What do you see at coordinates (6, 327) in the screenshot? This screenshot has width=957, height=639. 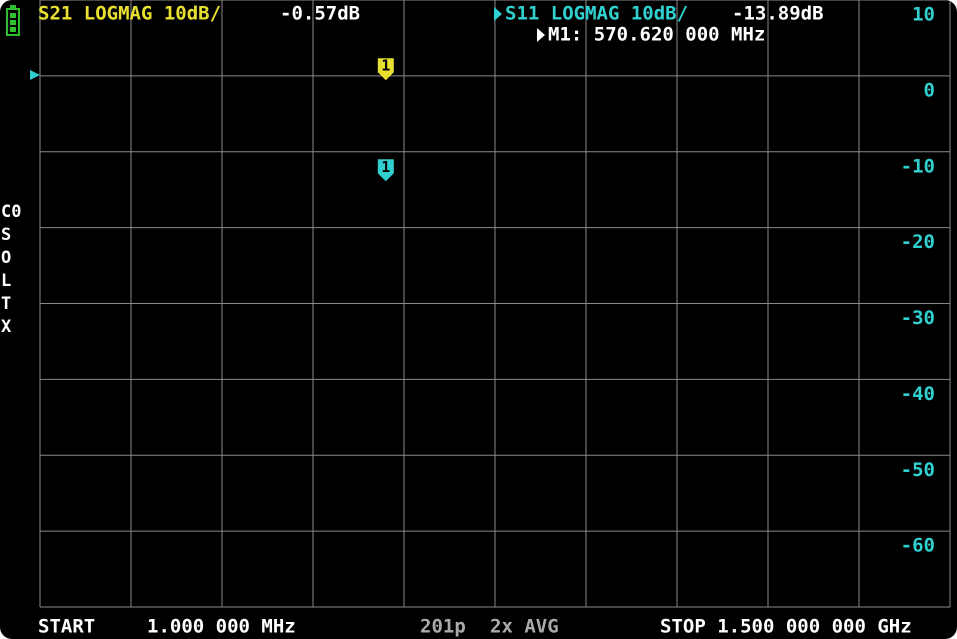 I see `side-label: X` at bounding box center [6, 327].